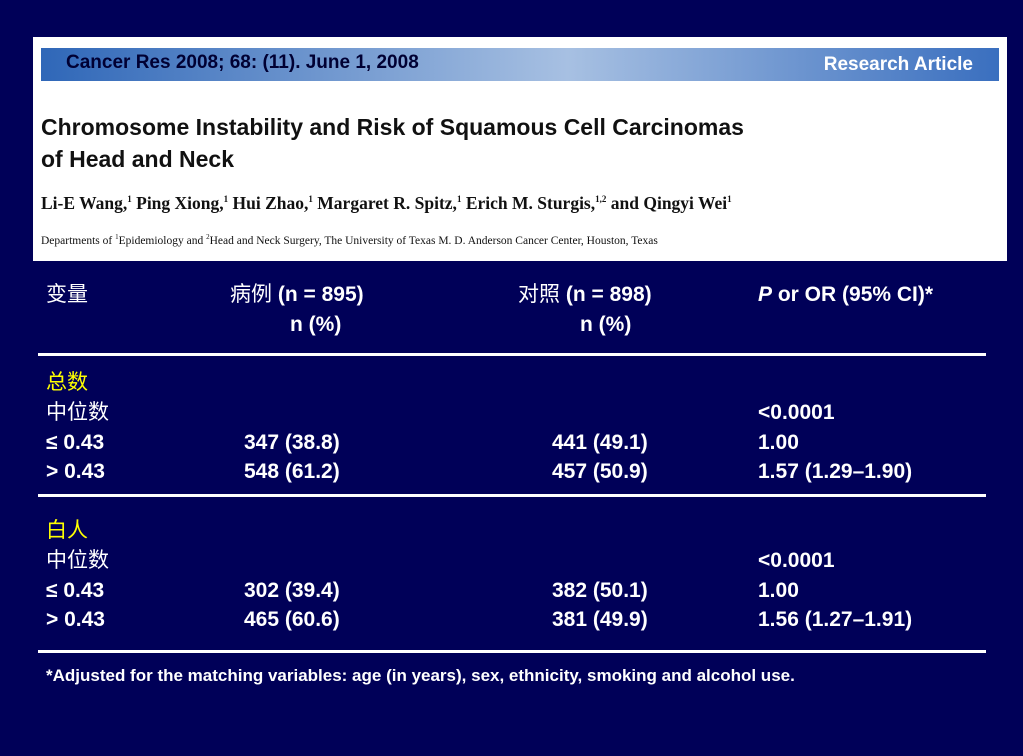 The image size is (1023, 756). What do you see at coordinates (389, 203) in the screenshot?
I see `author: Margaret R. Spitz,1` at bounding box center [389, 203].